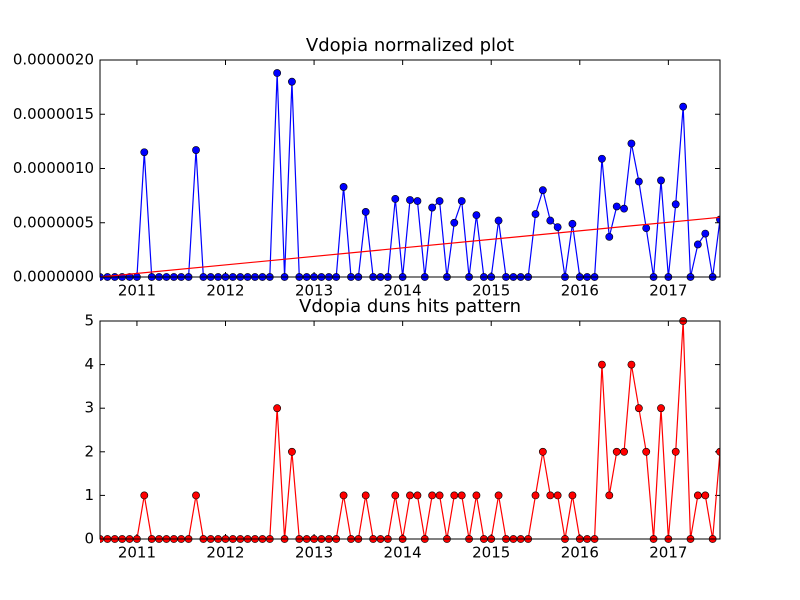 The height and width of the screenshot is (600, 800). I want to click on y-tick-label: 0.0000010, so click(53, 168).